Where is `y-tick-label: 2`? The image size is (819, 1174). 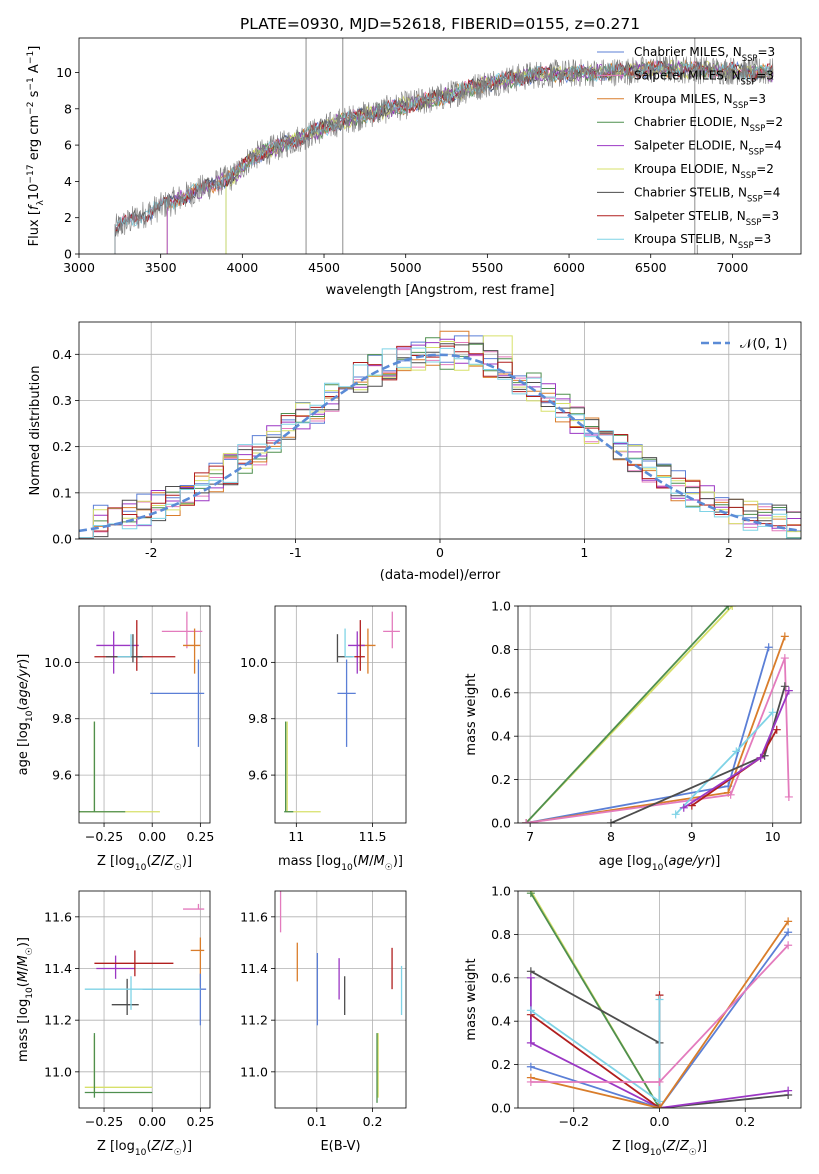 y-tick-label: 2 is located at coordinates (68, 217).